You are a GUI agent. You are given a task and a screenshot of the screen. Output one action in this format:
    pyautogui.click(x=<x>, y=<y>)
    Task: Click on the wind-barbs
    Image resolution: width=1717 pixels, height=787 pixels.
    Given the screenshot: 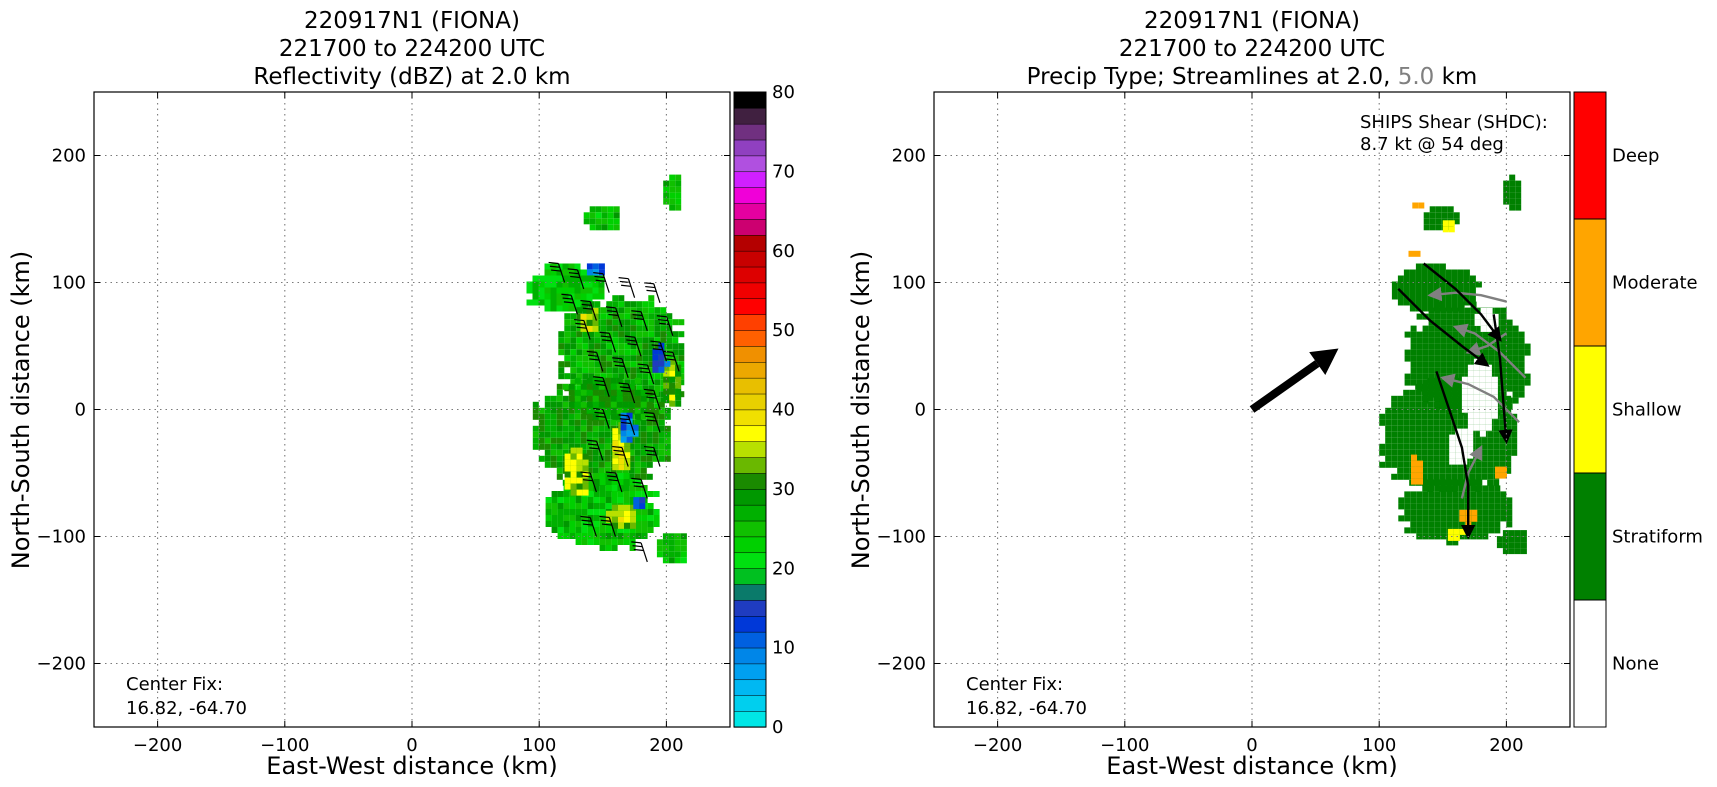 What is the action you would take?
    pyautogui.click(x=614, y=412)
    